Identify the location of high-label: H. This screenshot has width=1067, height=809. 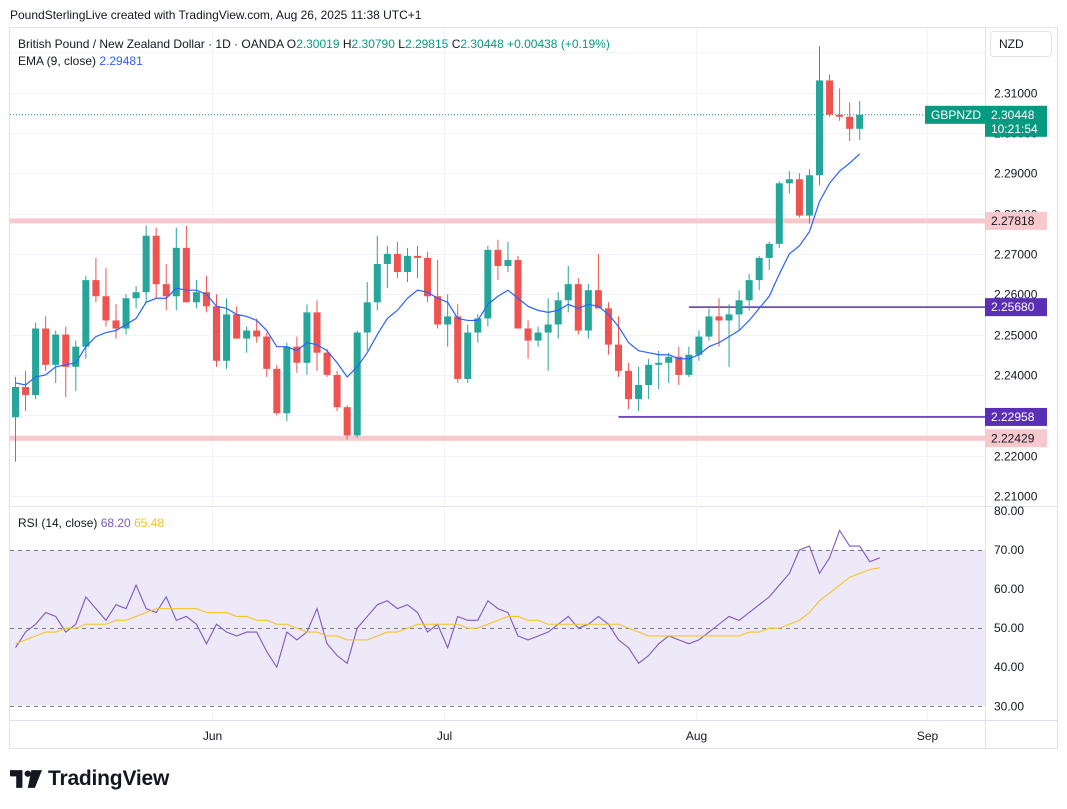
(347, 44).